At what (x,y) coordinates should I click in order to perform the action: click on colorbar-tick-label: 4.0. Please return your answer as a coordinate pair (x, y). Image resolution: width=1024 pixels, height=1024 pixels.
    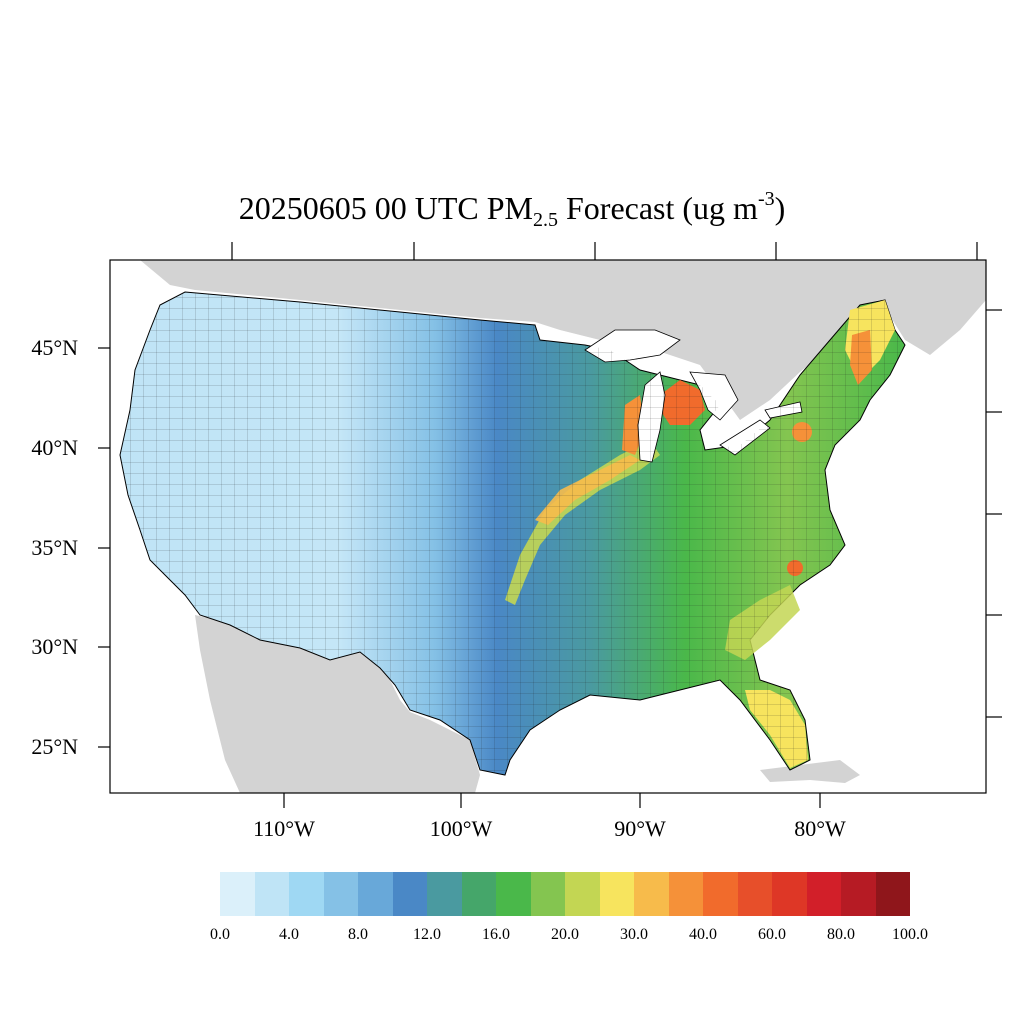
    Looking at the image, I should click on (289, 934).